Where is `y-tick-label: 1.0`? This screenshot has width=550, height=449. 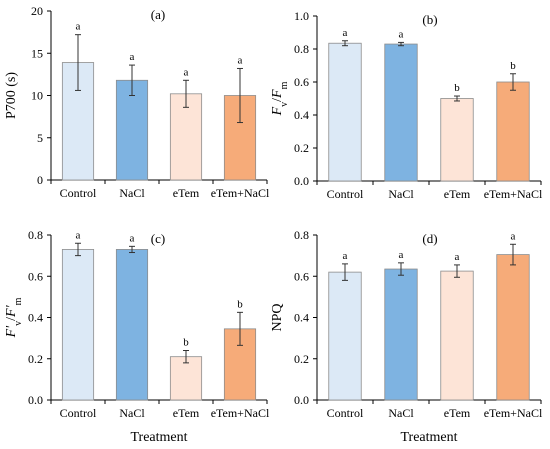 y-tick-label: 1.0 is located at coordinates (301, 16).